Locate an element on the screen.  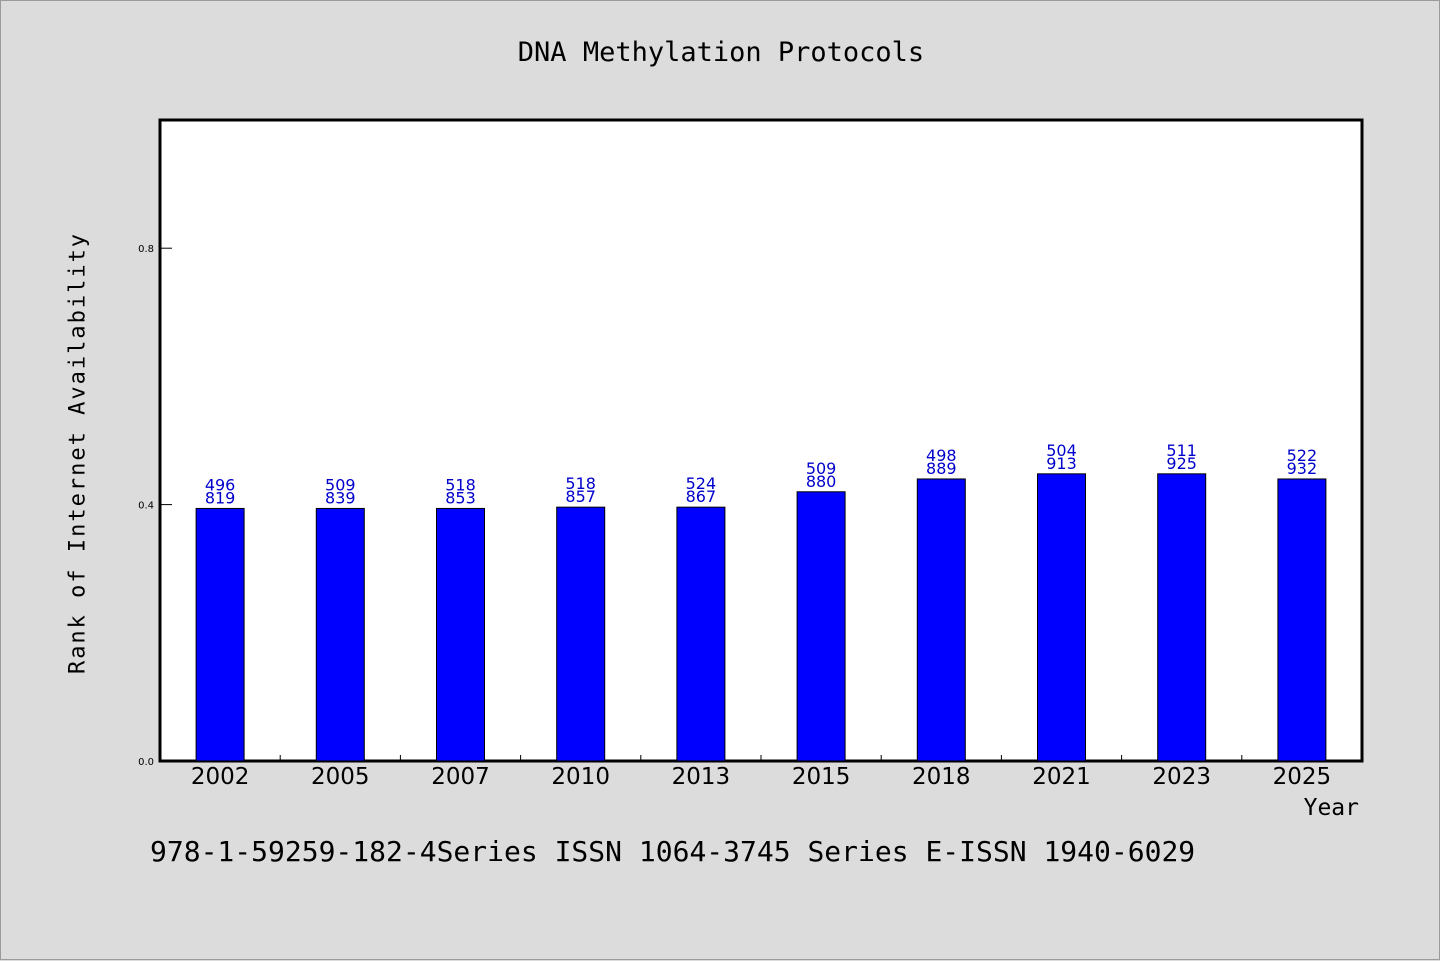
data-label: 889 is located at coordinates (941, 468).